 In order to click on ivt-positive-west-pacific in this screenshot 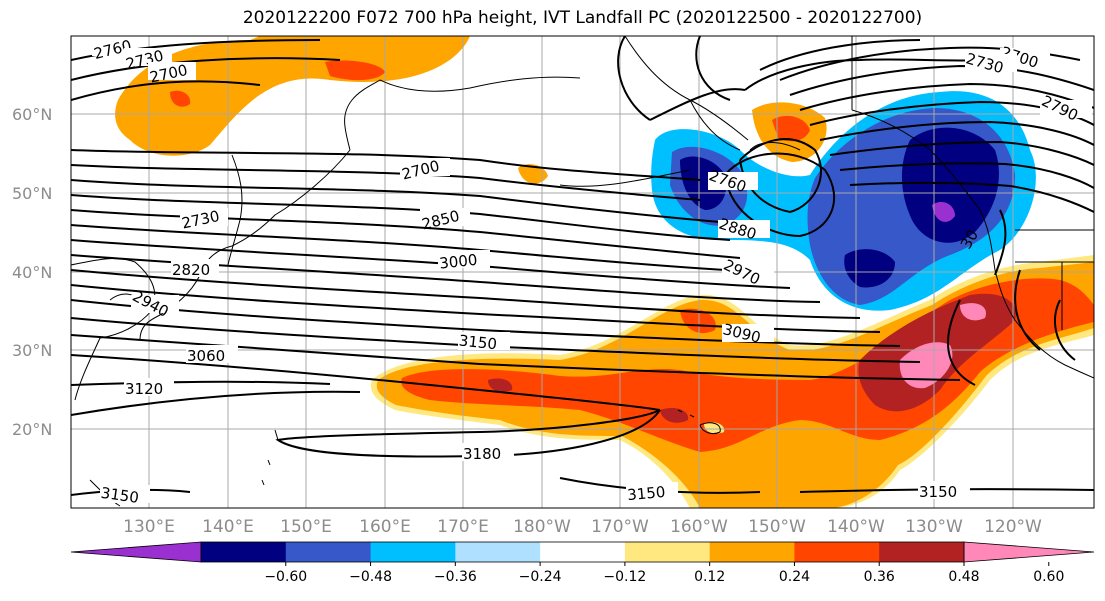, I will do `click(331, 110)`.